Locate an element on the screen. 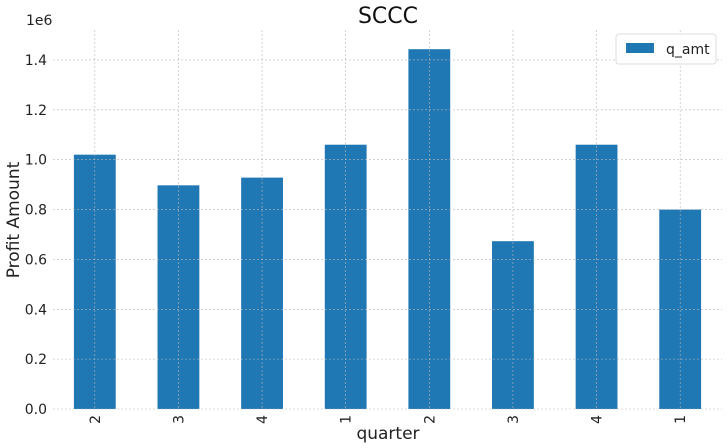  y-tick-label: 0.2 is located at coordinates (36, 360).